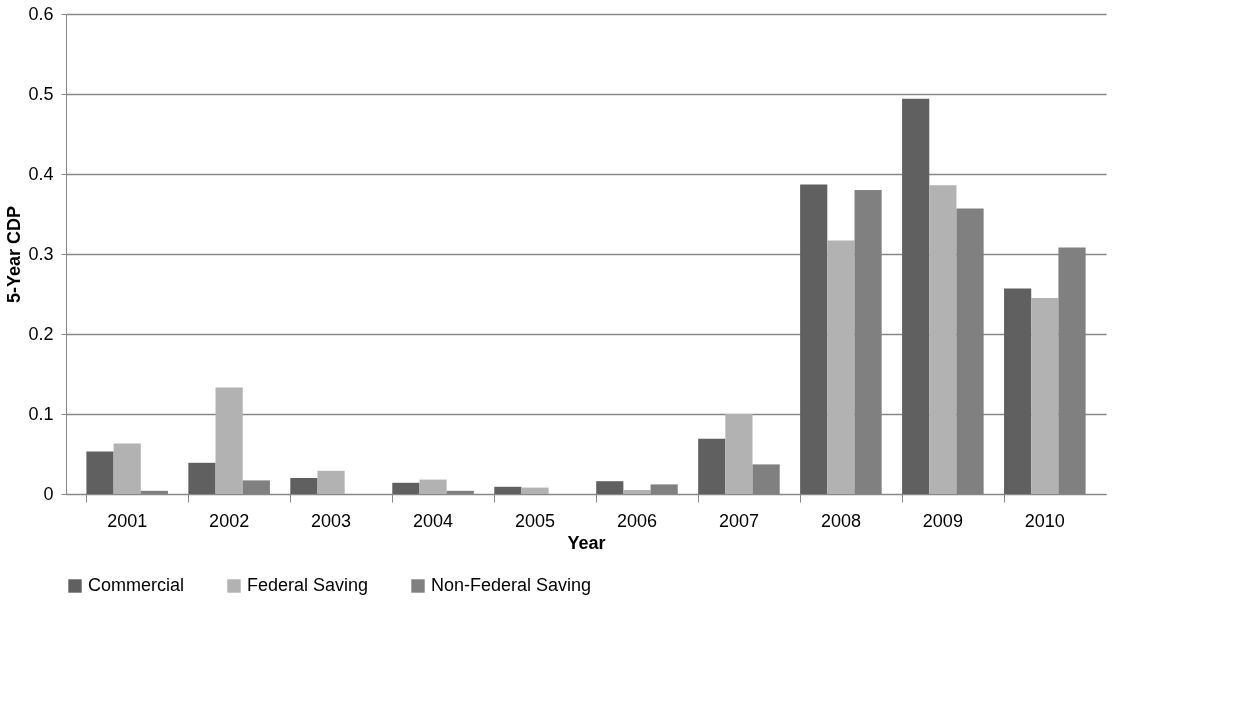 This screenshot has height=708, width=1238. Describe the element at coordinates (136, 585) in the screenshot. I see `legend-label: Commercial` at that location.